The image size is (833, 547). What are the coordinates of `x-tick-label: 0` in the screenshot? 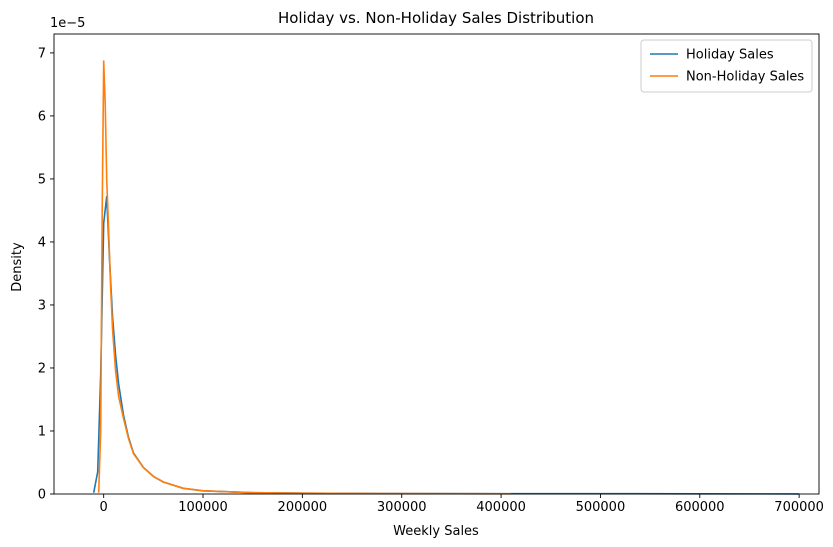 It's located at (104, 507).